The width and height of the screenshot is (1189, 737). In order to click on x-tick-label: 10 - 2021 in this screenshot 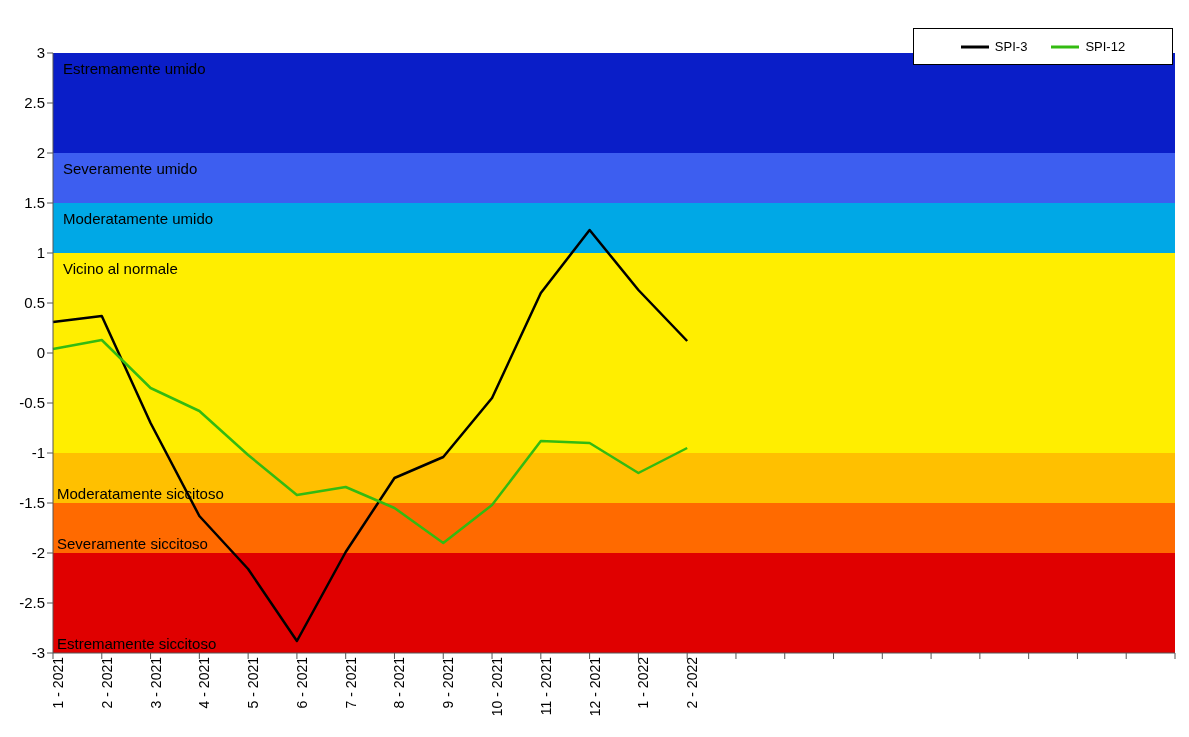, I will do `click(496, 686)`.